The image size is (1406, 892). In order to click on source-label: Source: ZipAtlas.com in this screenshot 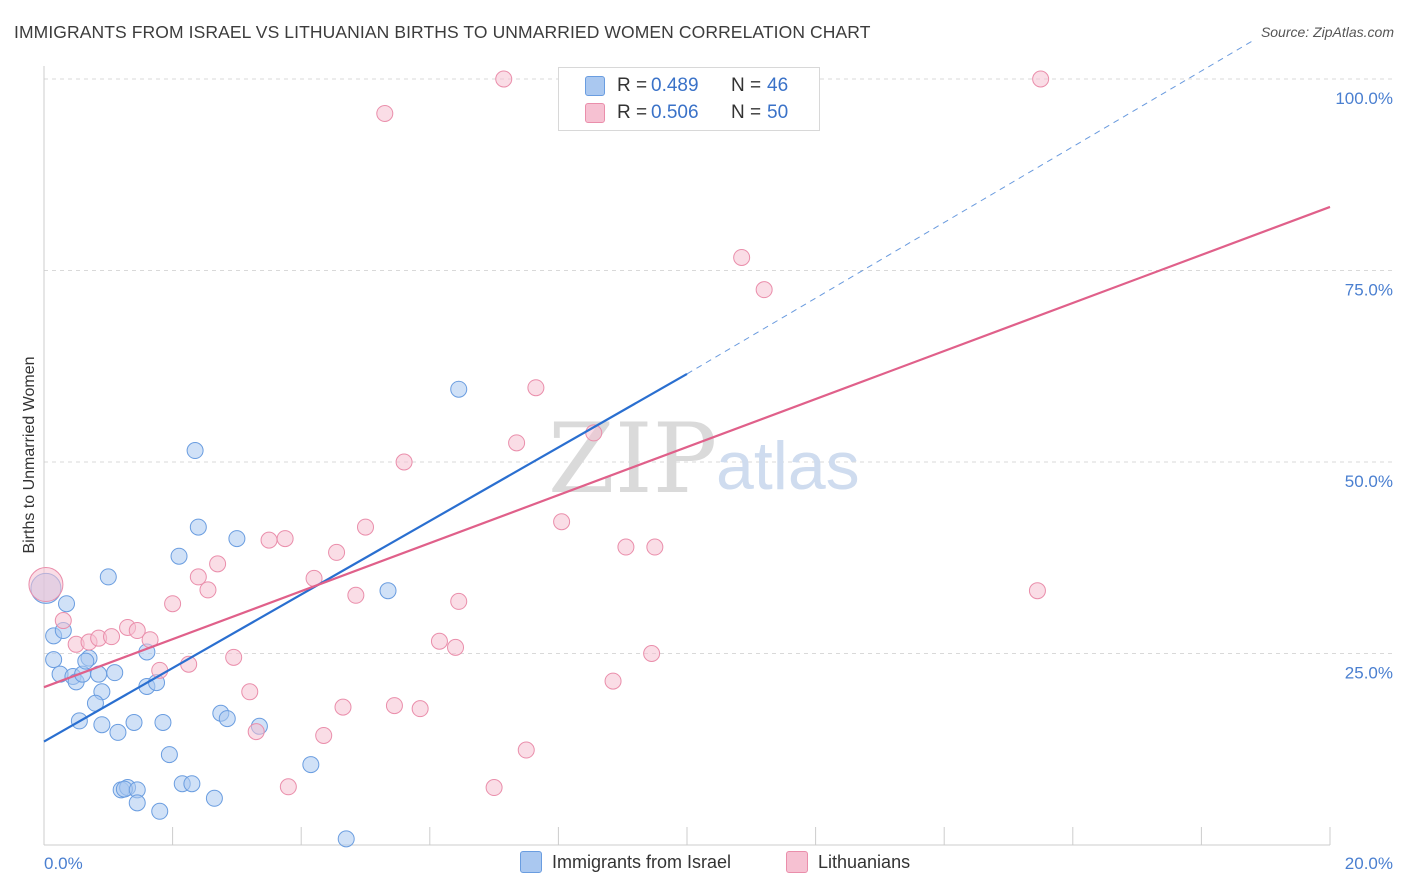, I will do `click(1327, 32)`.